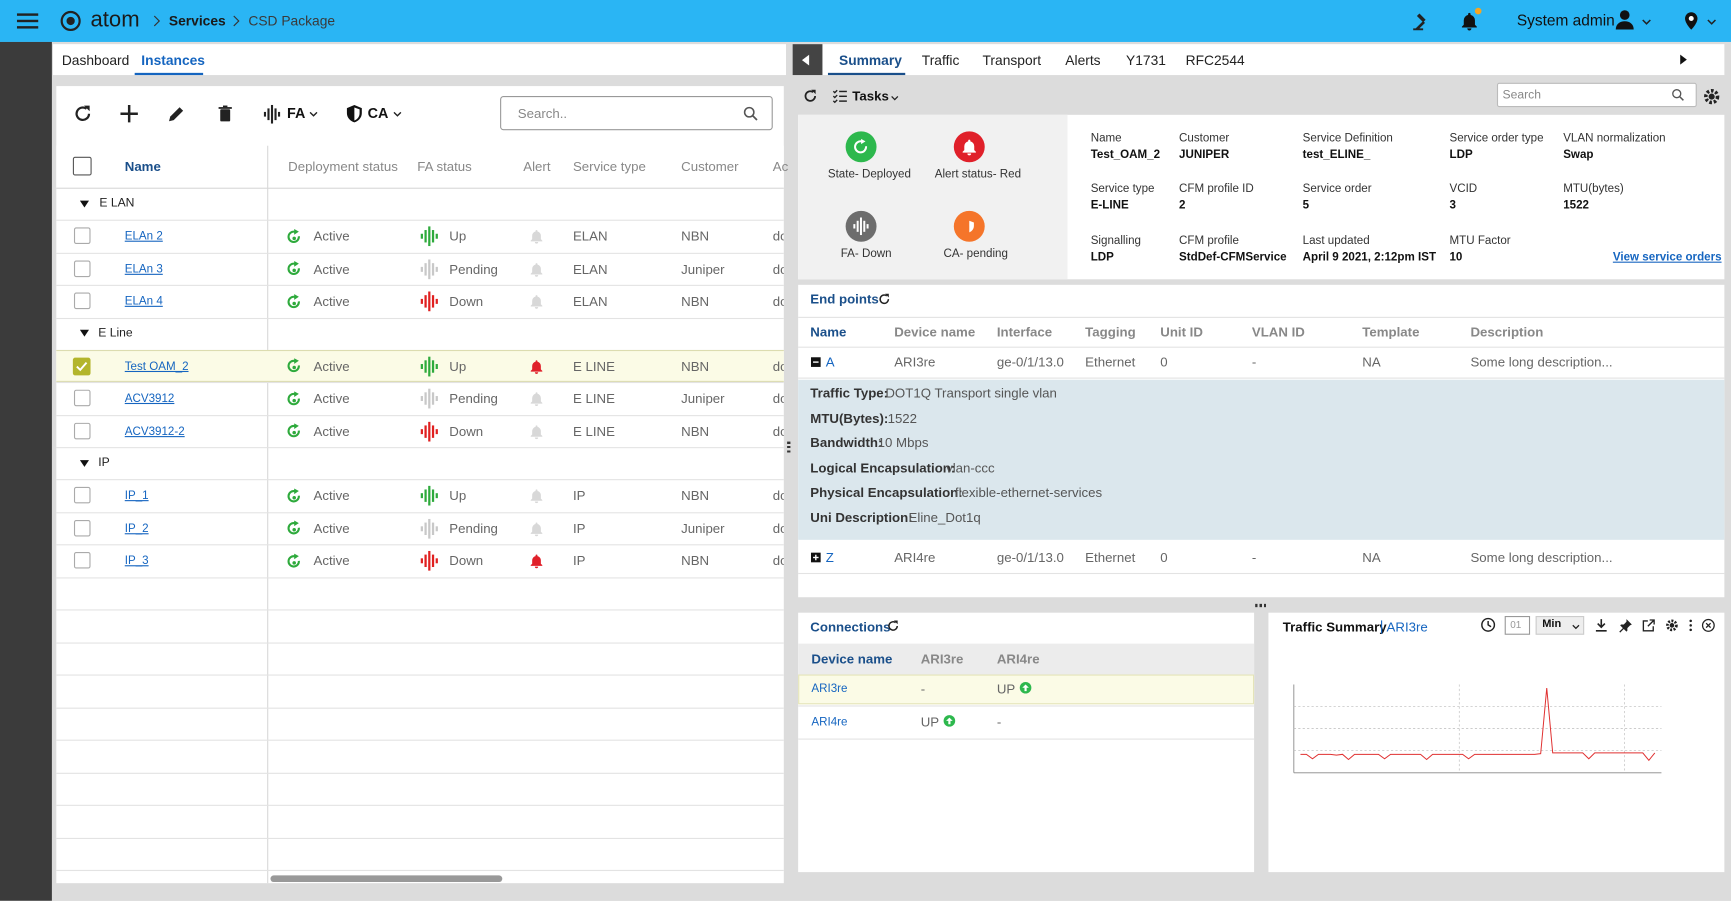  I want to click on column-header: Name, so click(142, 166).